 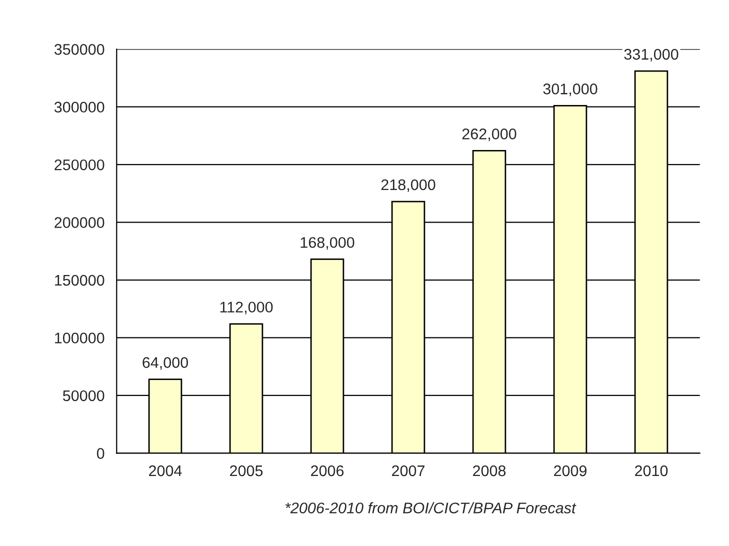 What do you see at coordinates (79, 164) in the screenshot?
I see `y-tick-label: 250000` at bounding box center [79, 164].